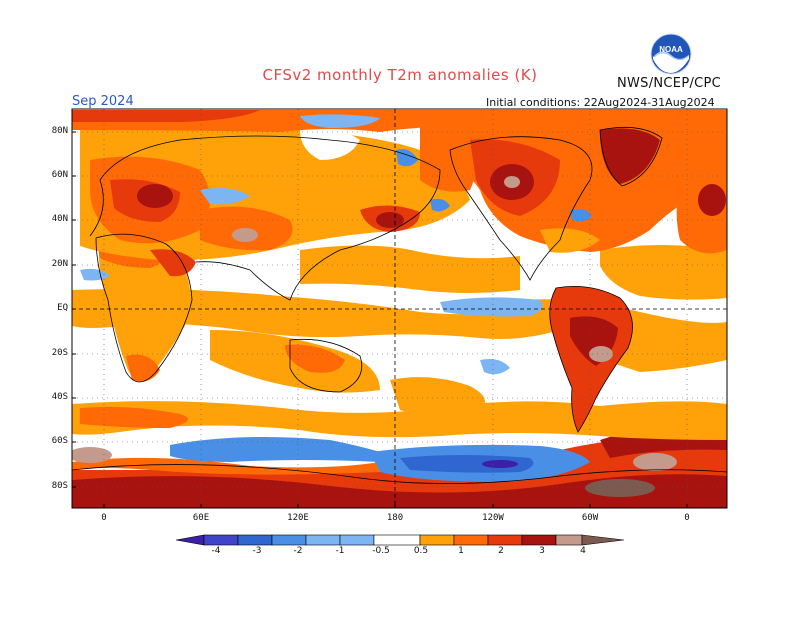 Image resolution: width=800 pixels, height=622 pixels. What do you see at coordinates (59, 397) in the screenshot?
I see `lat-label-40s: 40S` at bounding box center [59, 397].